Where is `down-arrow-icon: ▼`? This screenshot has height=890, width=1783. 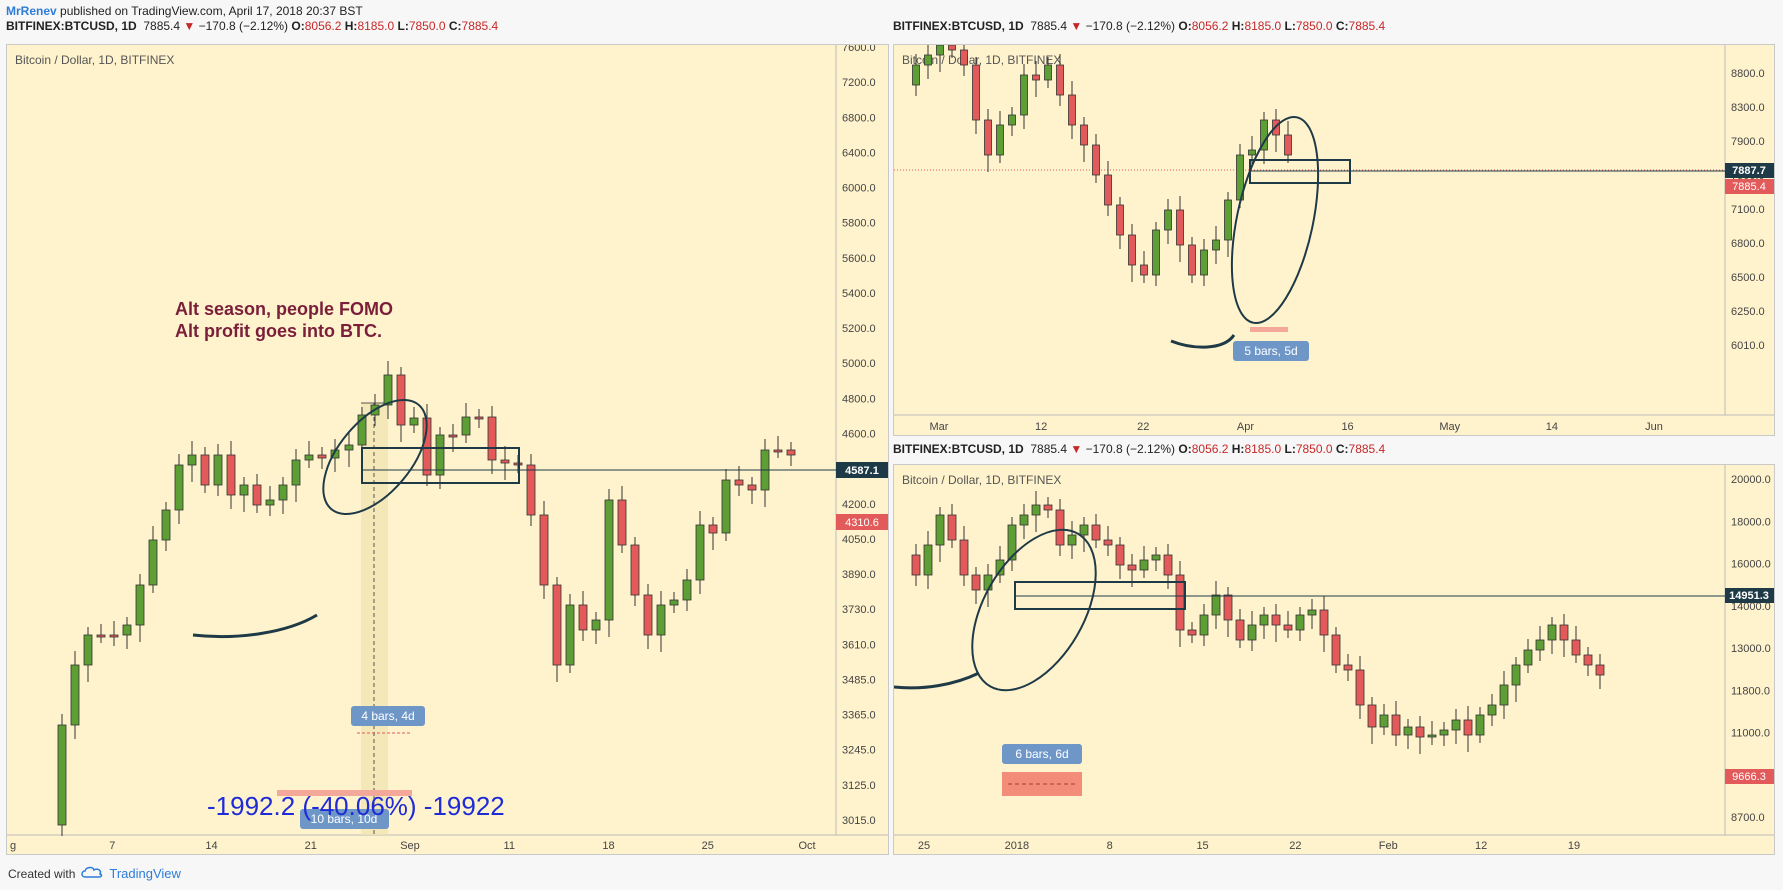 down-arrow-icon: ▼ is located at coordinates (189, 26).